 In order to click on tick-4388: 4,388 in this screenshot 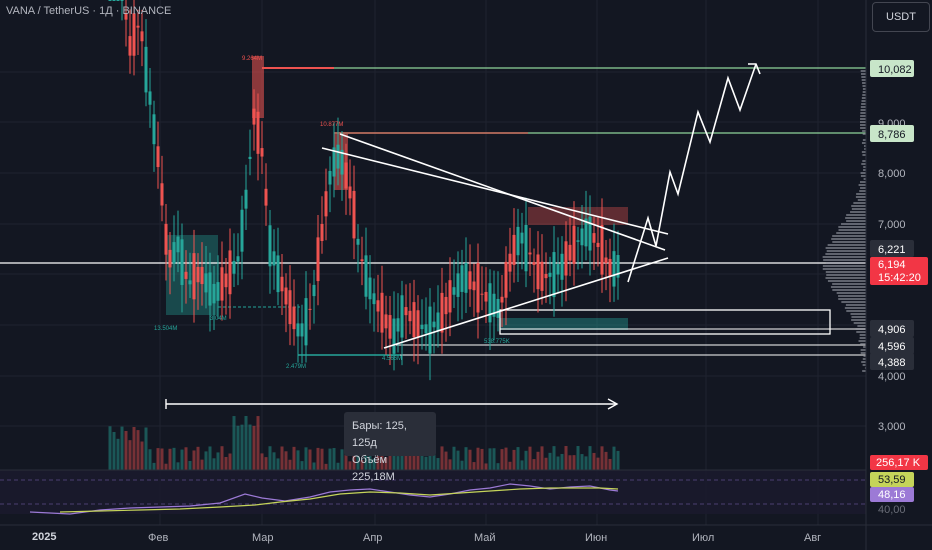, I will do `click(892, 363)`.